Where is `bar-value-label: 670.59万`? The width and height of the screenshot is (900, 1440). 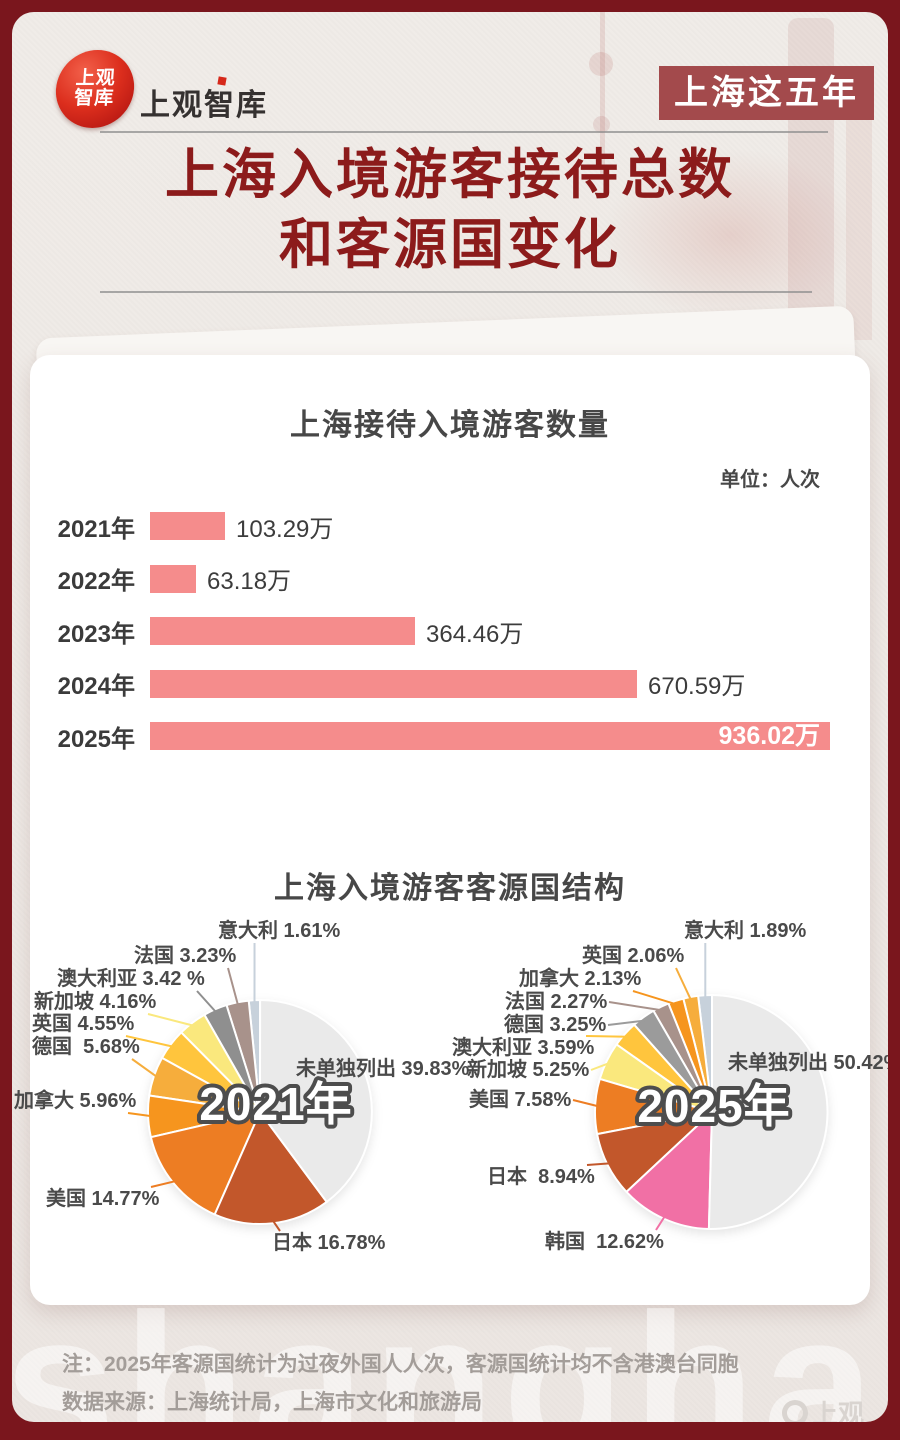
bar-value-label: 670.59万 is located at coordinates (697, 686).